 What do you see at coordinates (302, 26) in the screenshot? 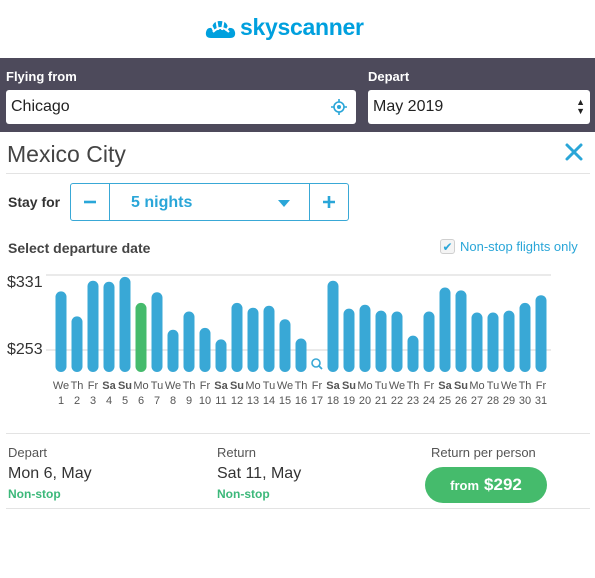
I see `brand-name: skyscanner` at bounding box center [302, 26].